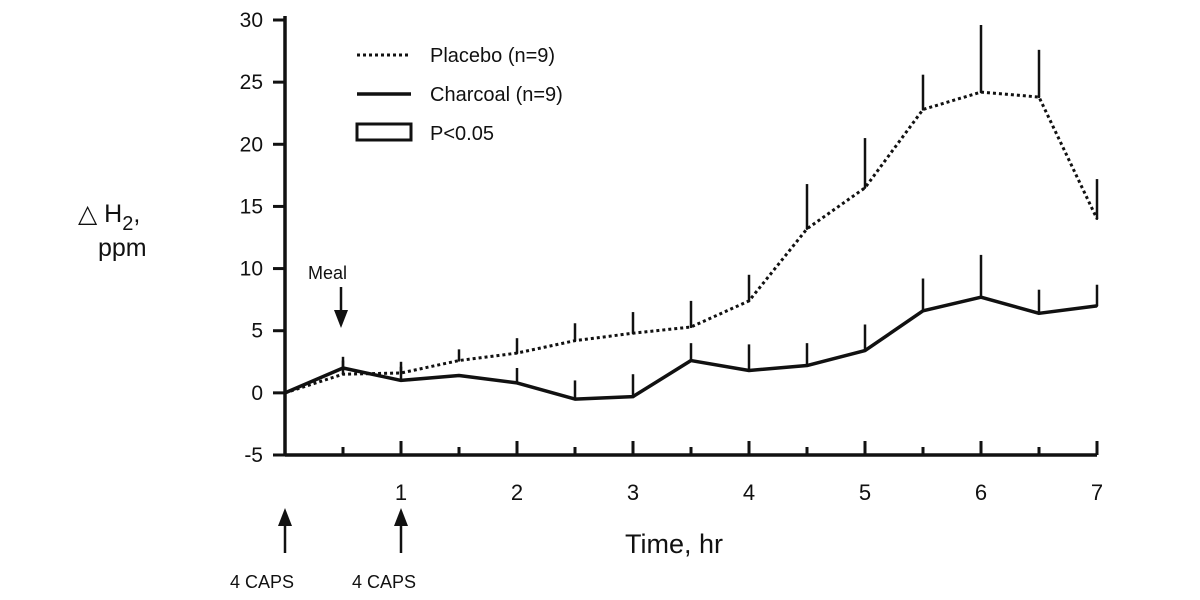  I want to click on legend-significance-label: P<0.05, so click(462, 134).